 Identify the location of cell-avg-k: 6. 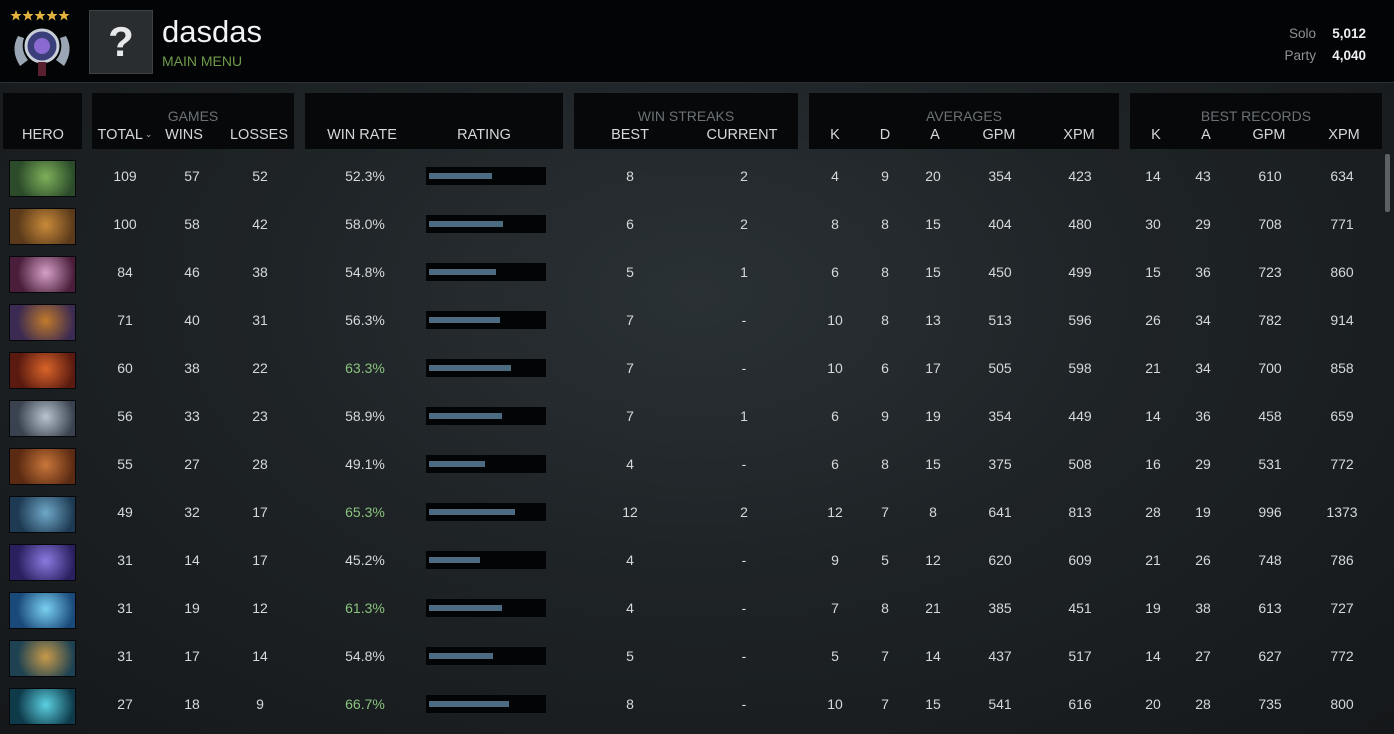
(835, 272).